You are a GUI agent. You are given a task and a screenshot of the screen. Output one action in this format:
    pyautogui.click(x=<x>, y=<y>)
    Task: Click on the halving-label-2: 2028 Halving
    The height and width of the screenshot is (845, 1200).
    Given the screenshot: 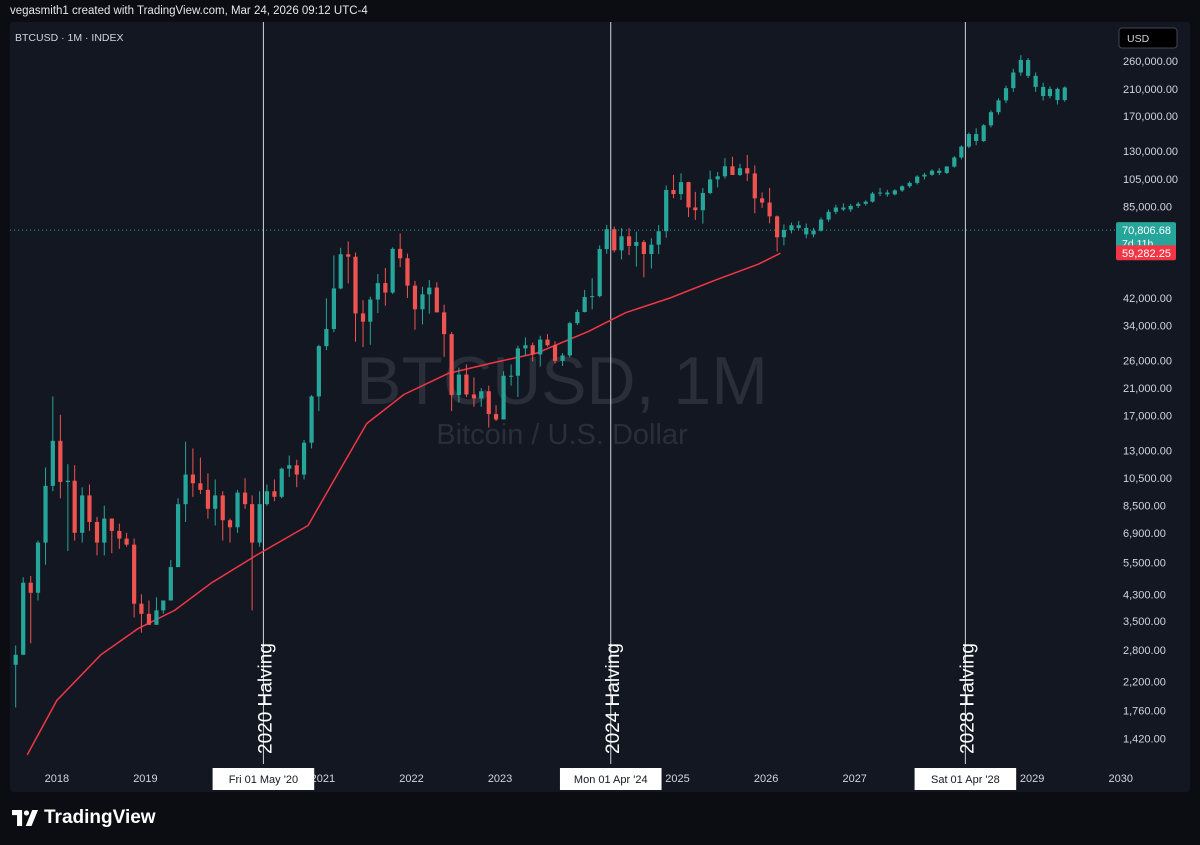 What is the action you would take?
    pyautogui.click(x=967, y=698)
    